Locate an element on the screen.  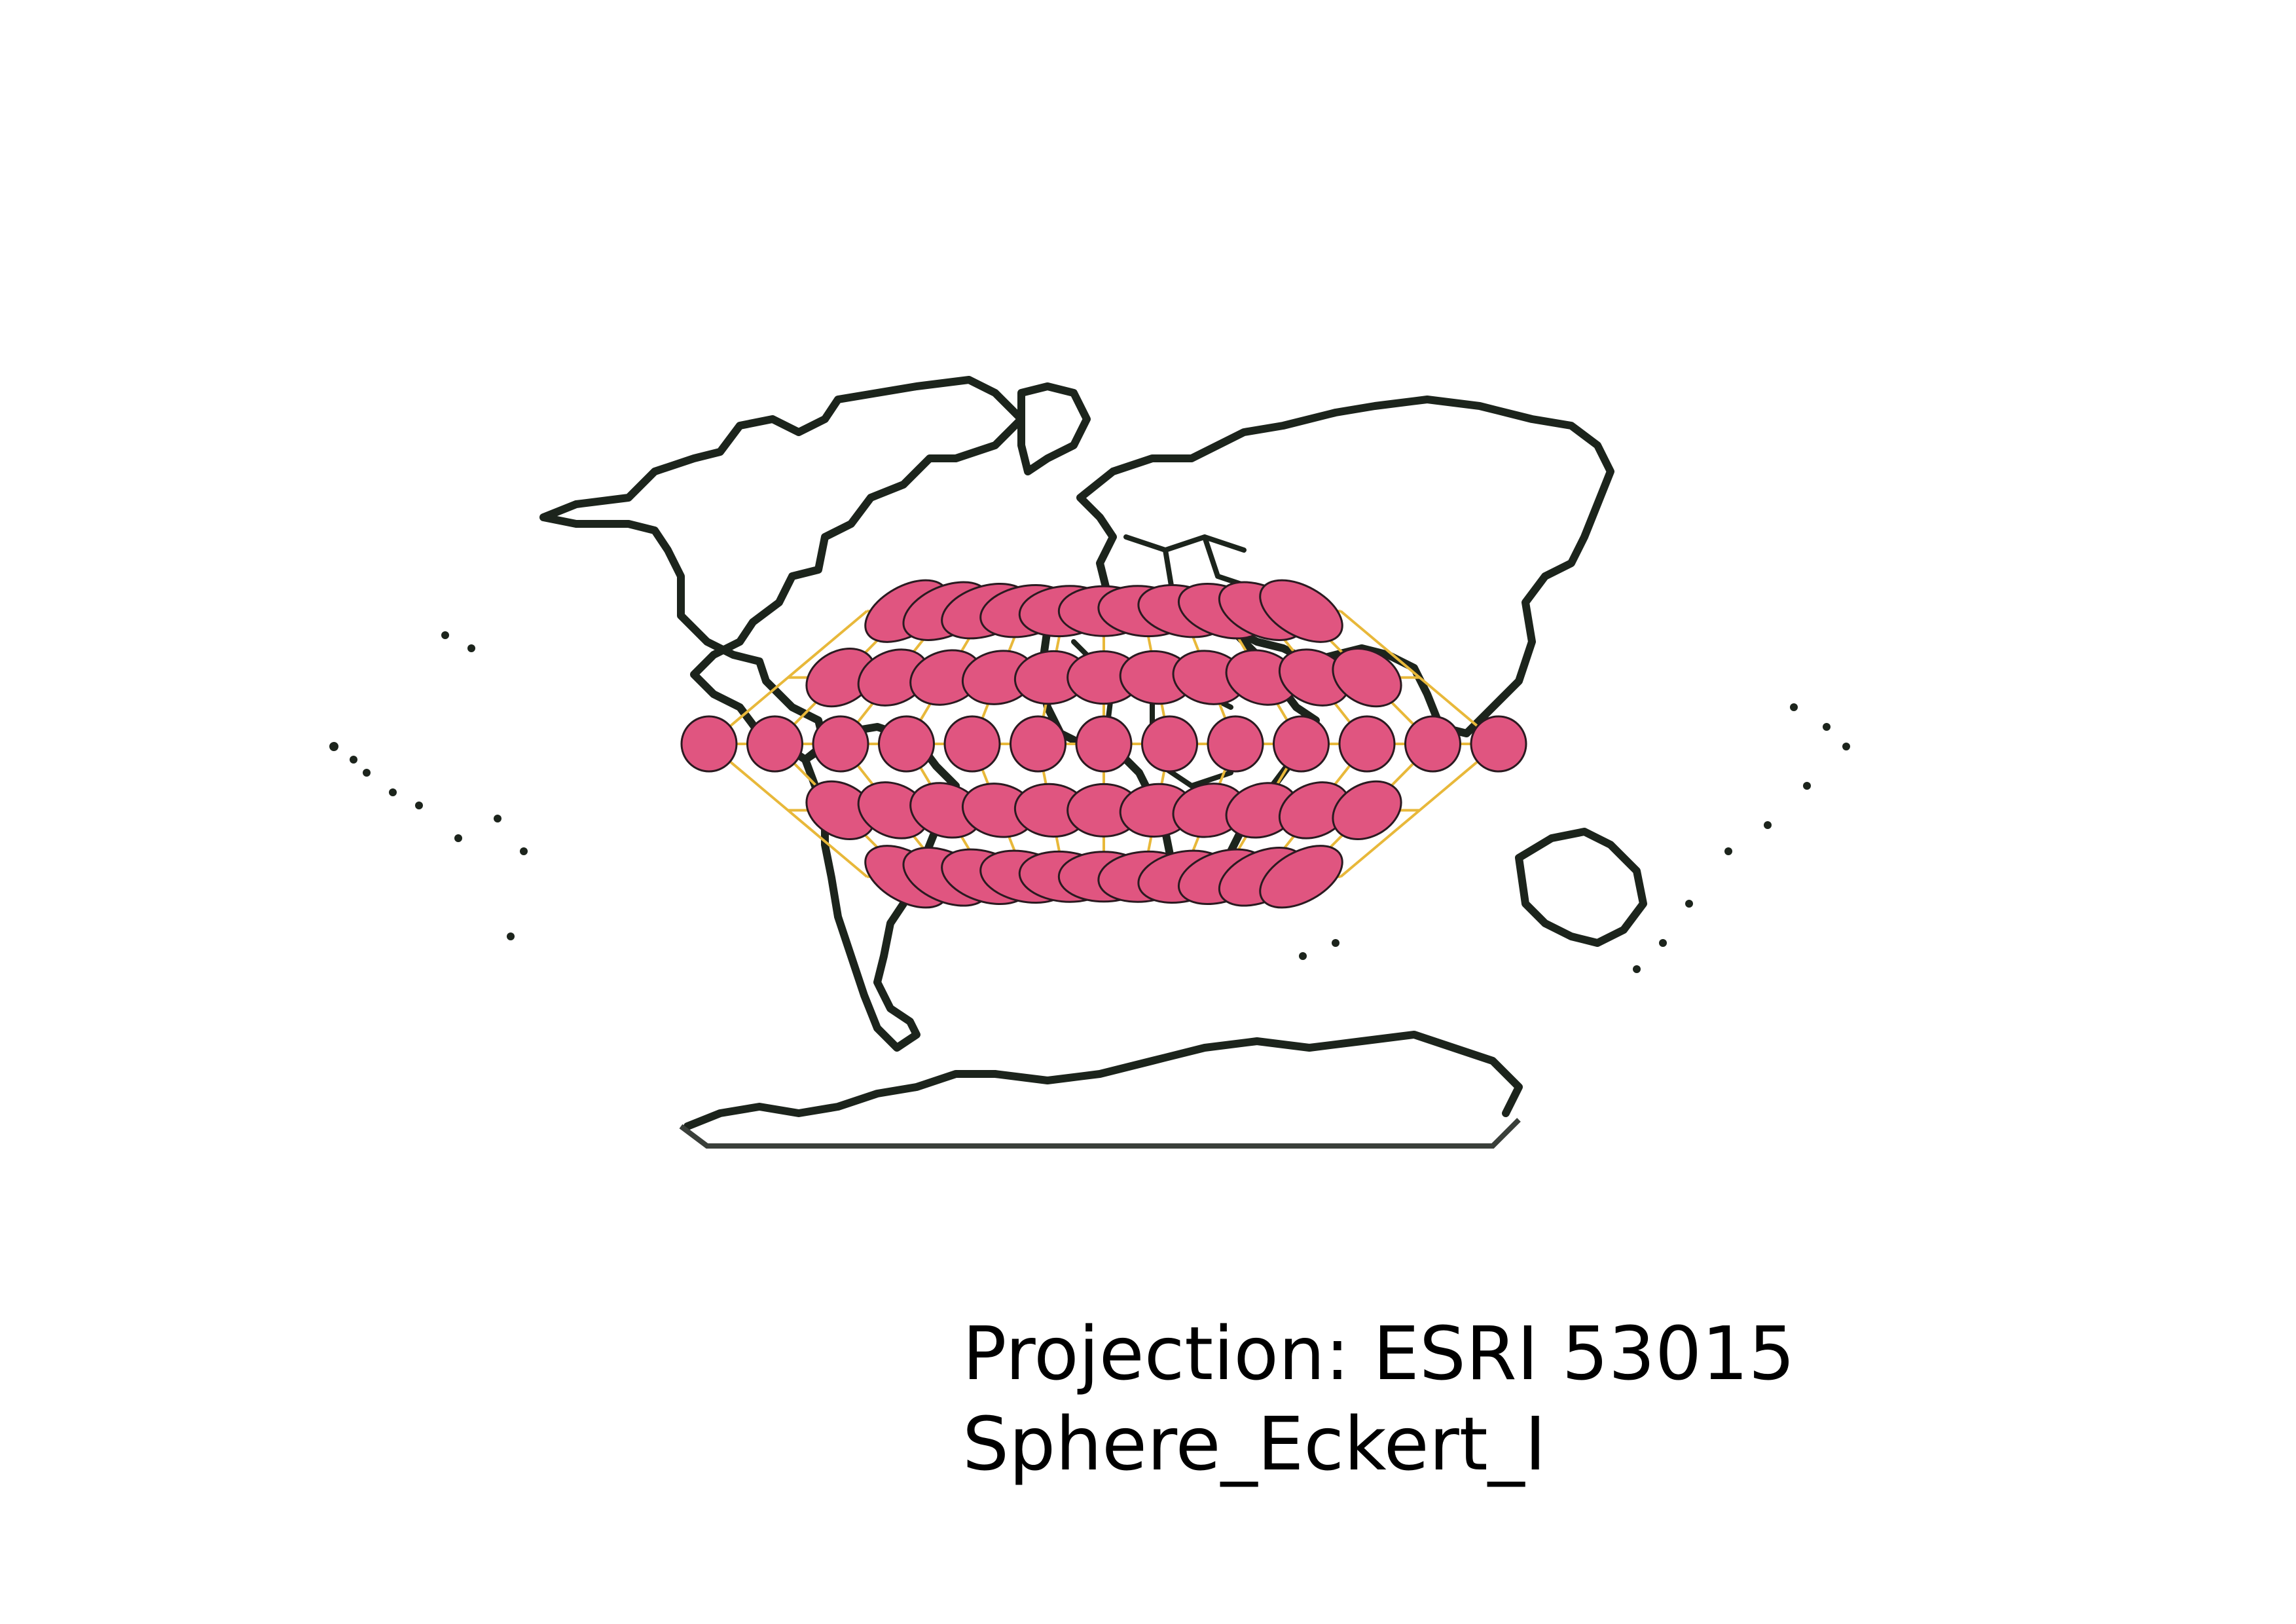
coastline-south-america is located at coordinates (880, 887).